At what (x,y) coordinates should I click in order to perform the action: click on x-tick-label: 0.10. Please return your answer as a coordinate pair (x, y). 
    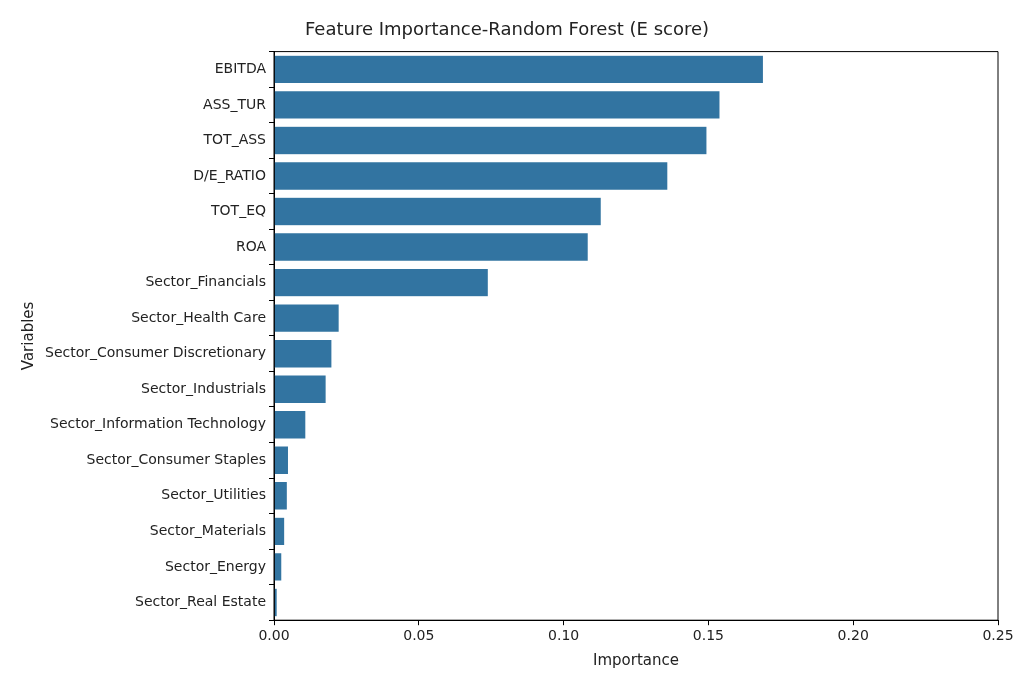
    Looking at the image, I should click on (564, 635).